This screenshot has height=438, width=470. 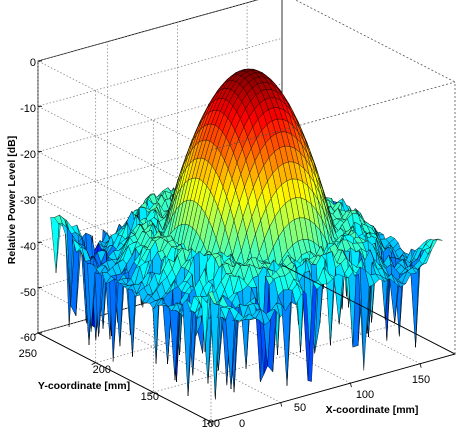 I want to click on z-tick-label: -30, so click(x=28, y=201).